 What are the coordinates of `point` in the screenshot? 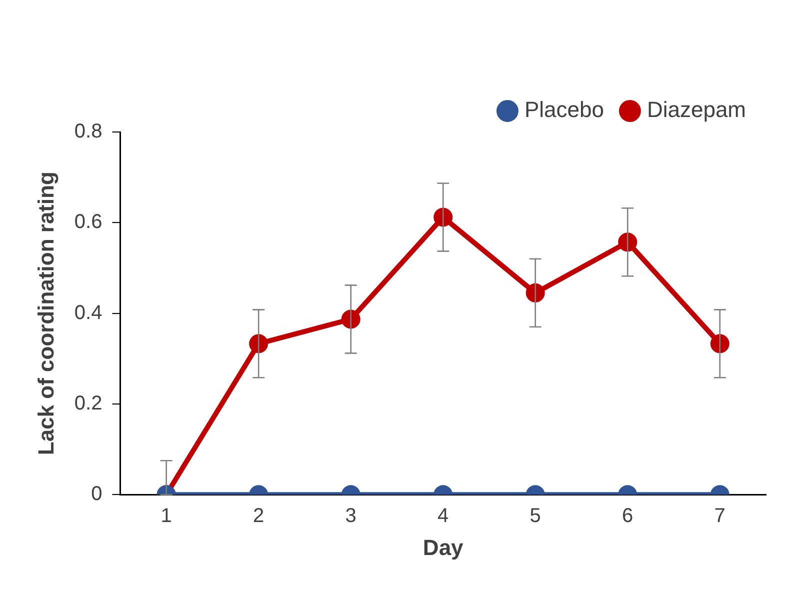 It's located at (258, 344).